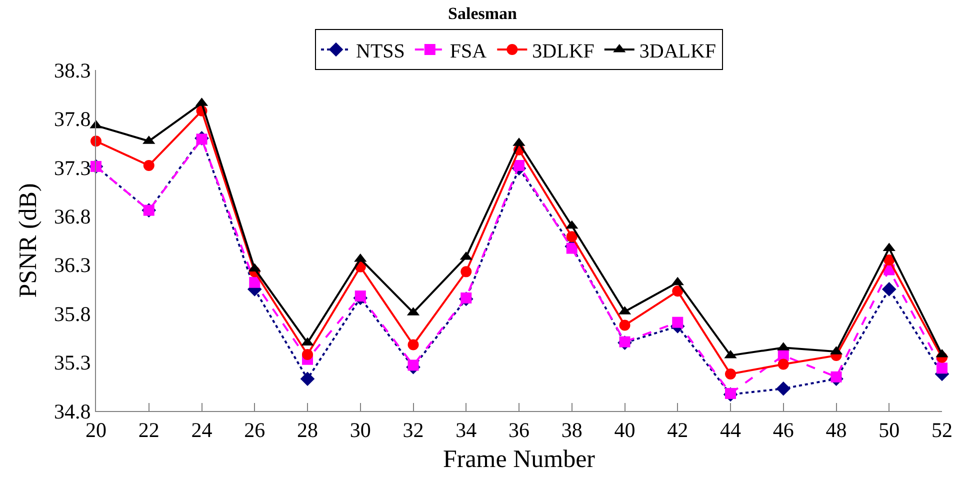  What do you see at coordinates (72, 362) in the screenshot?
I see `y-tick-label: 35.3` at bounding box center [72, 362].